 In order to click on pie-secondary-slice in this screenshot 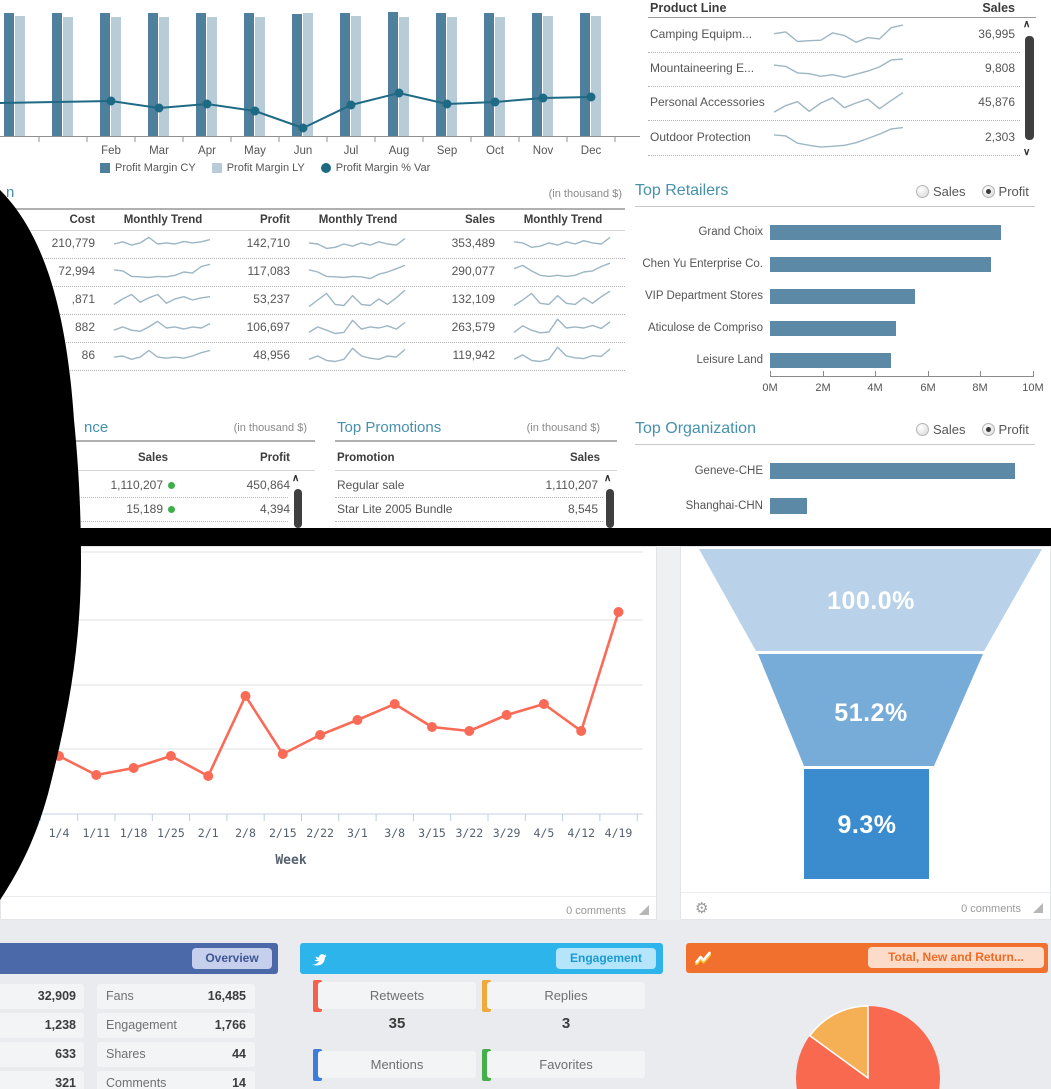, I will do `click(838, 1042)`.